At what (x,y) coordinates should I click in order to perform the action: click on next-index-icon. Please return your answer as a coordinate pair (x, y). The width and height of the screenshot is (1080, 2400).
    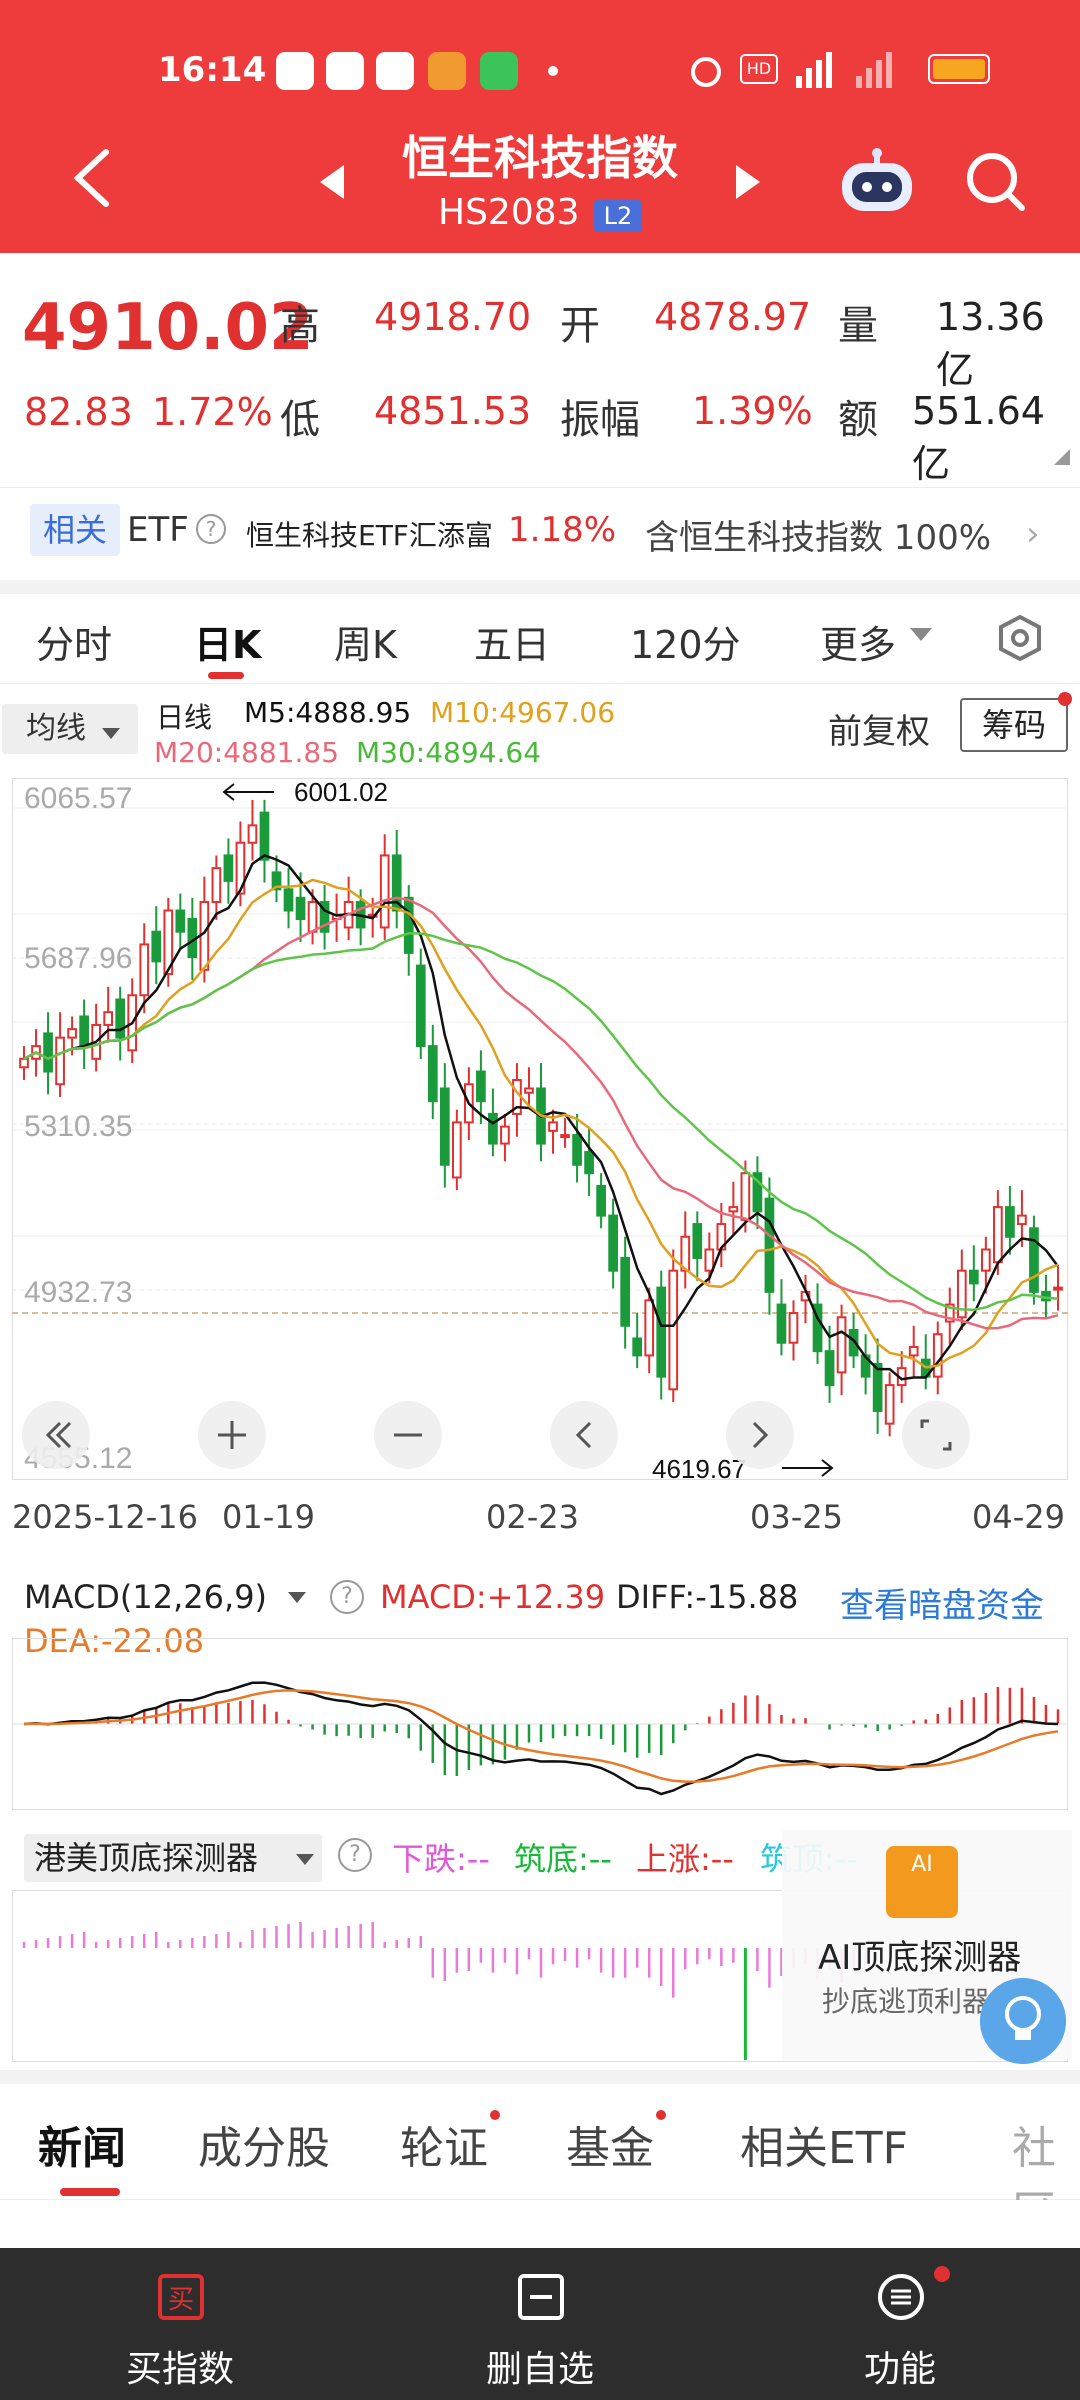
    Looking at the image, I should click on (748, 182).